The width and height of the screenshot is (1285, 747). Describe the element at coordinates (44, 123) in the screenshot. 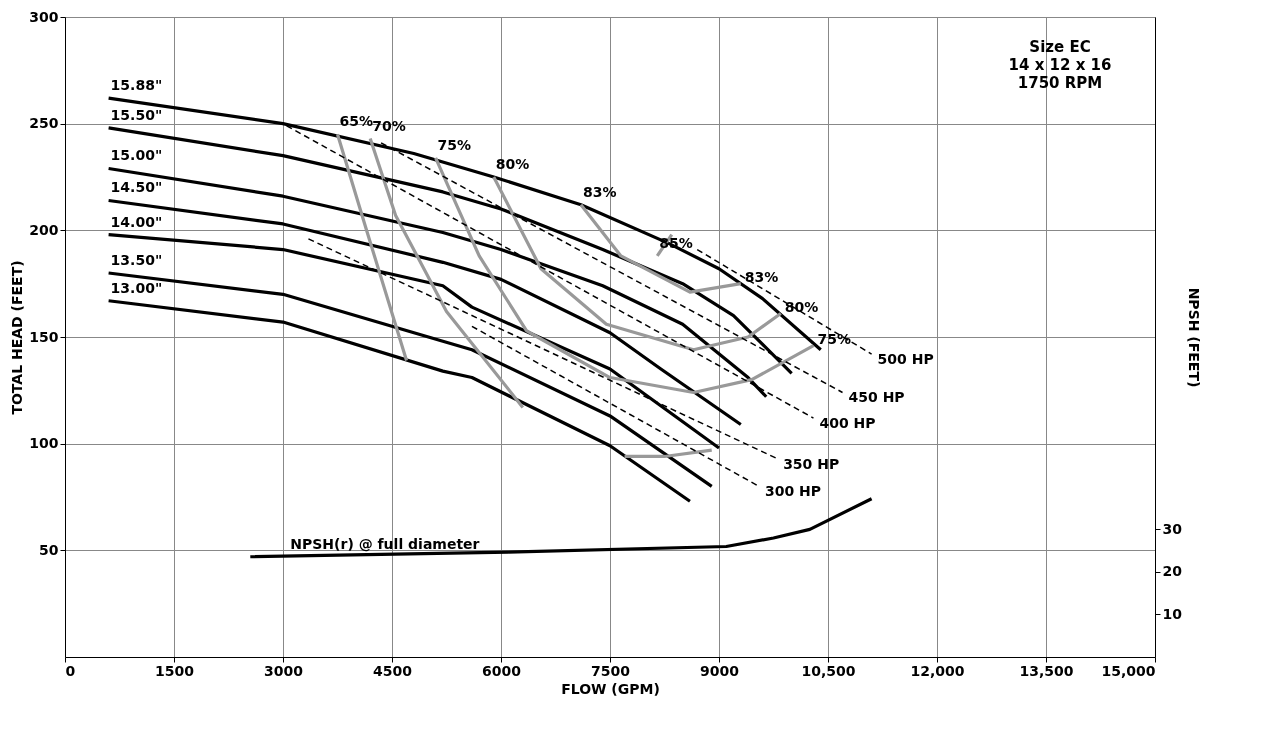

I see `y-tick-label: 250` at that location.